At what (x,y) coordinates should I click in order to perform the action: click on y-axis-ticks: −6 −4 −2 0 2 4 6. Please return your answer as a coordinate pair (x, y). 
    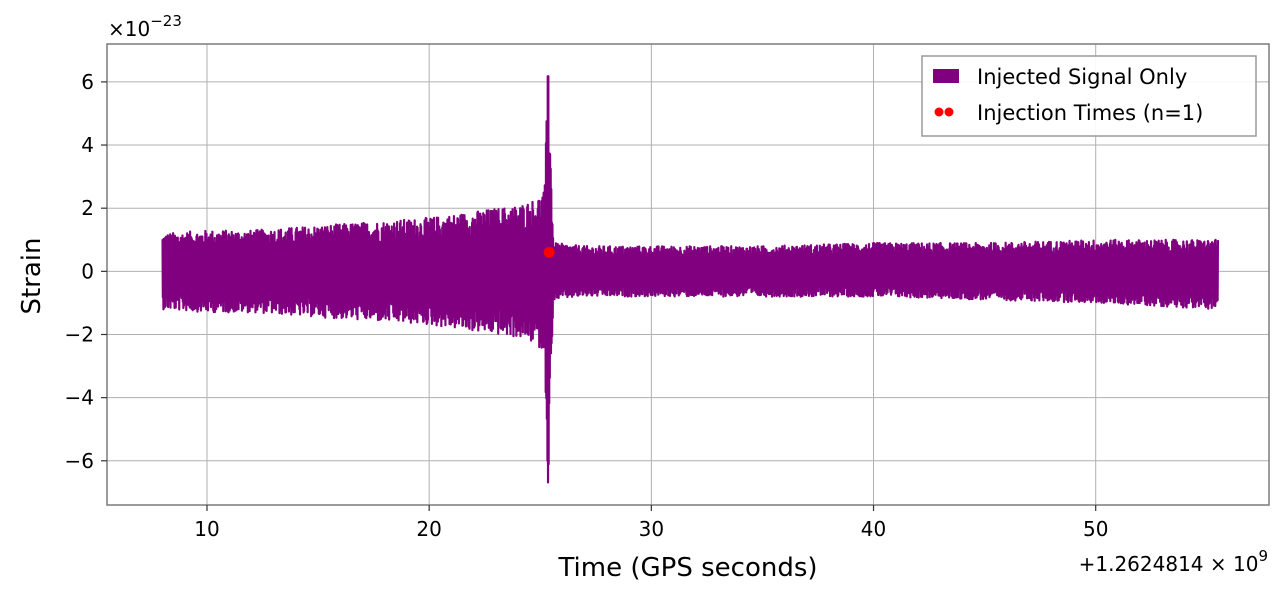
    Looking at the image, I should click on (86, 271).